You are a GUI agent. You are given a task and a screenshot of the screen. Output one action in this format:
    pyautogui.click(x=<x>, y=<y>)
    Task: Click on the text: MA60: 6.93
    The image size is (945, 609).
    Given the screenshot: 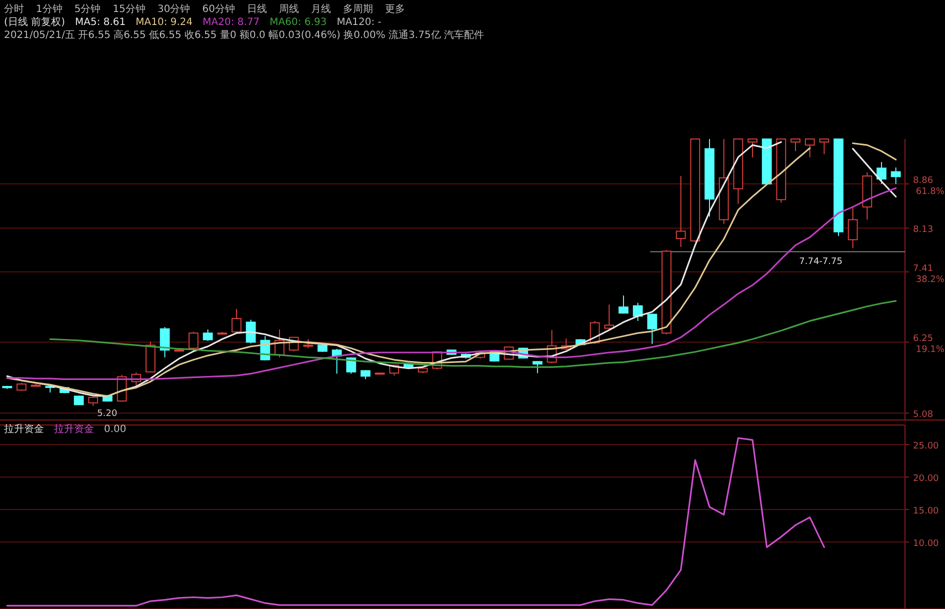 What is the action you would take?
    pyautogui.click(x=298, y=22)
    